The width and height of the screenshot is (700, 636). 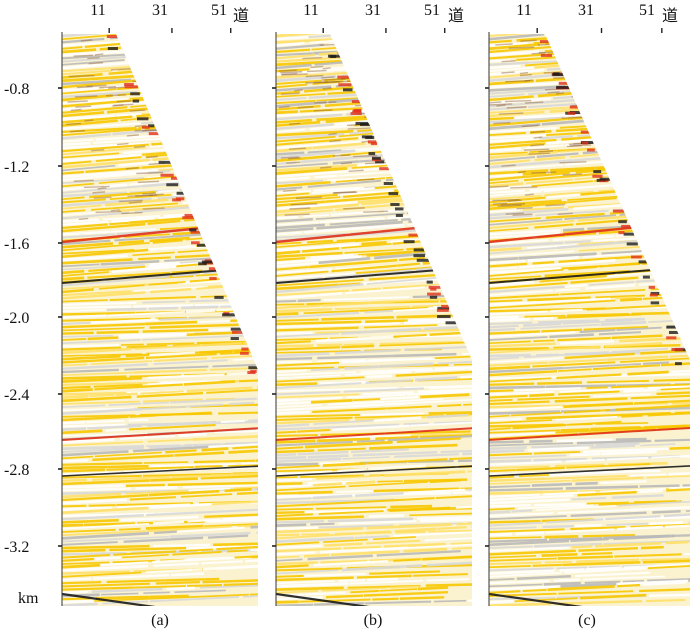 I want to click on event-horizon, so click(x=160, y=434).